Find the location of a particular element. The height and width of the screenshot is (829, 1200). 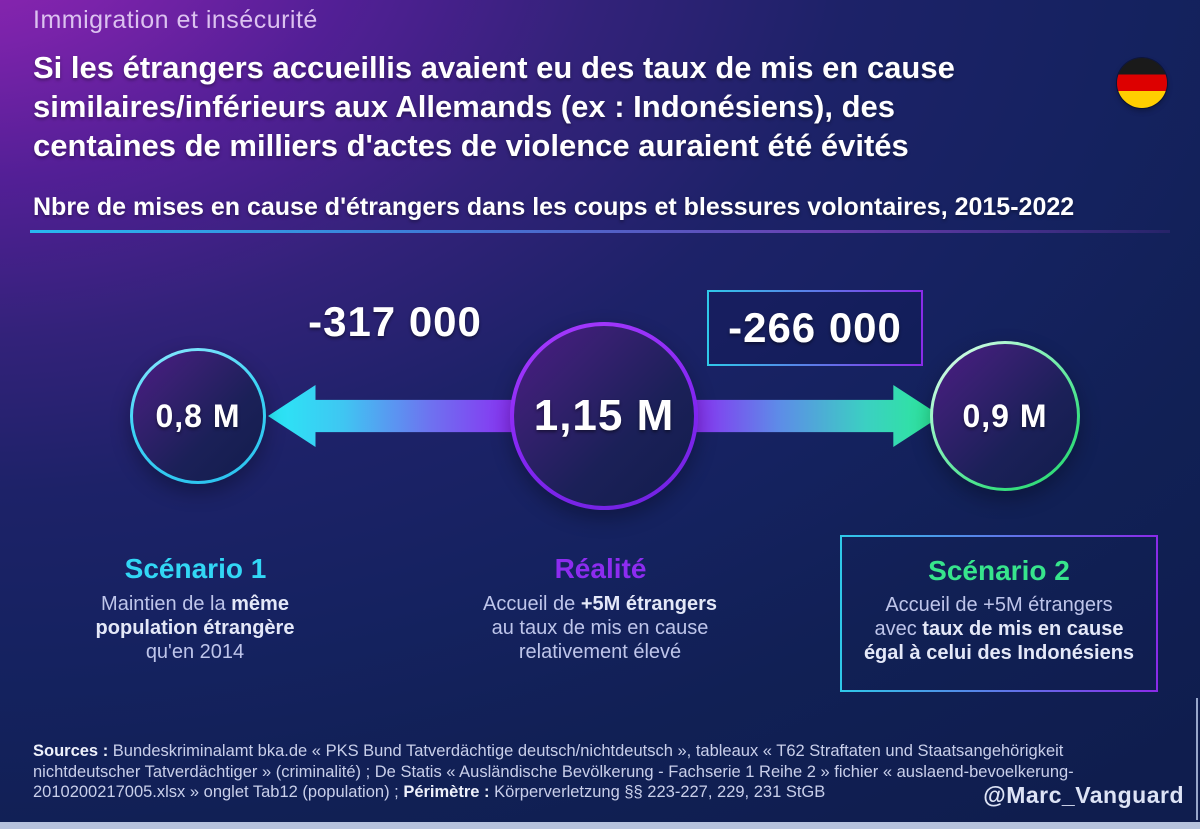

subtitle-underline is located at coordinates (600, 231).